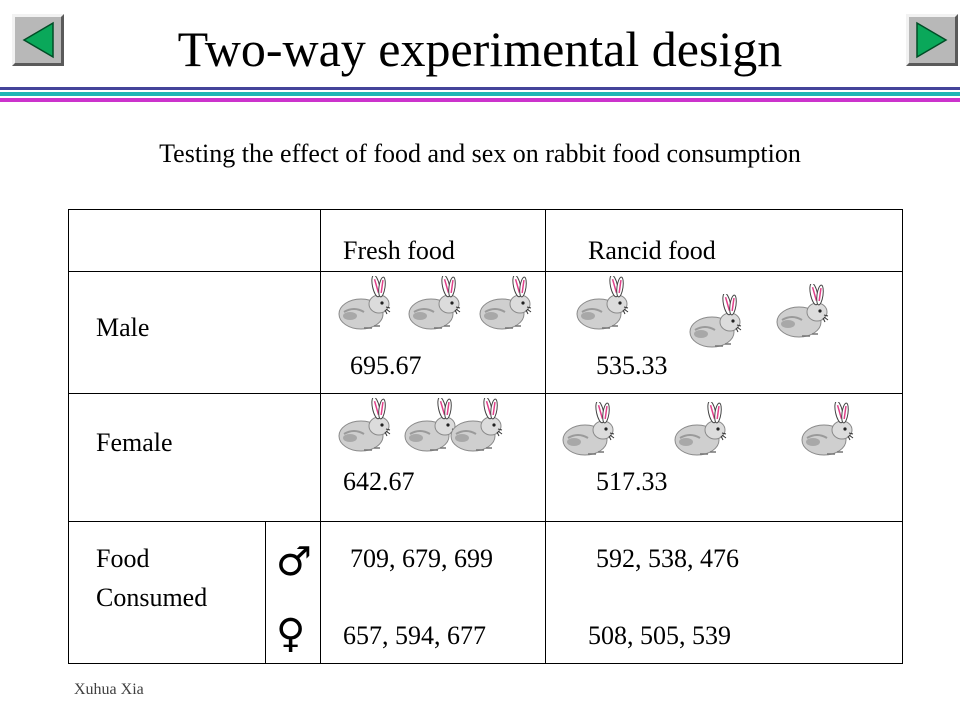  I want to click on male-rancid-values: 592, 538, 476, so click(667, 558).